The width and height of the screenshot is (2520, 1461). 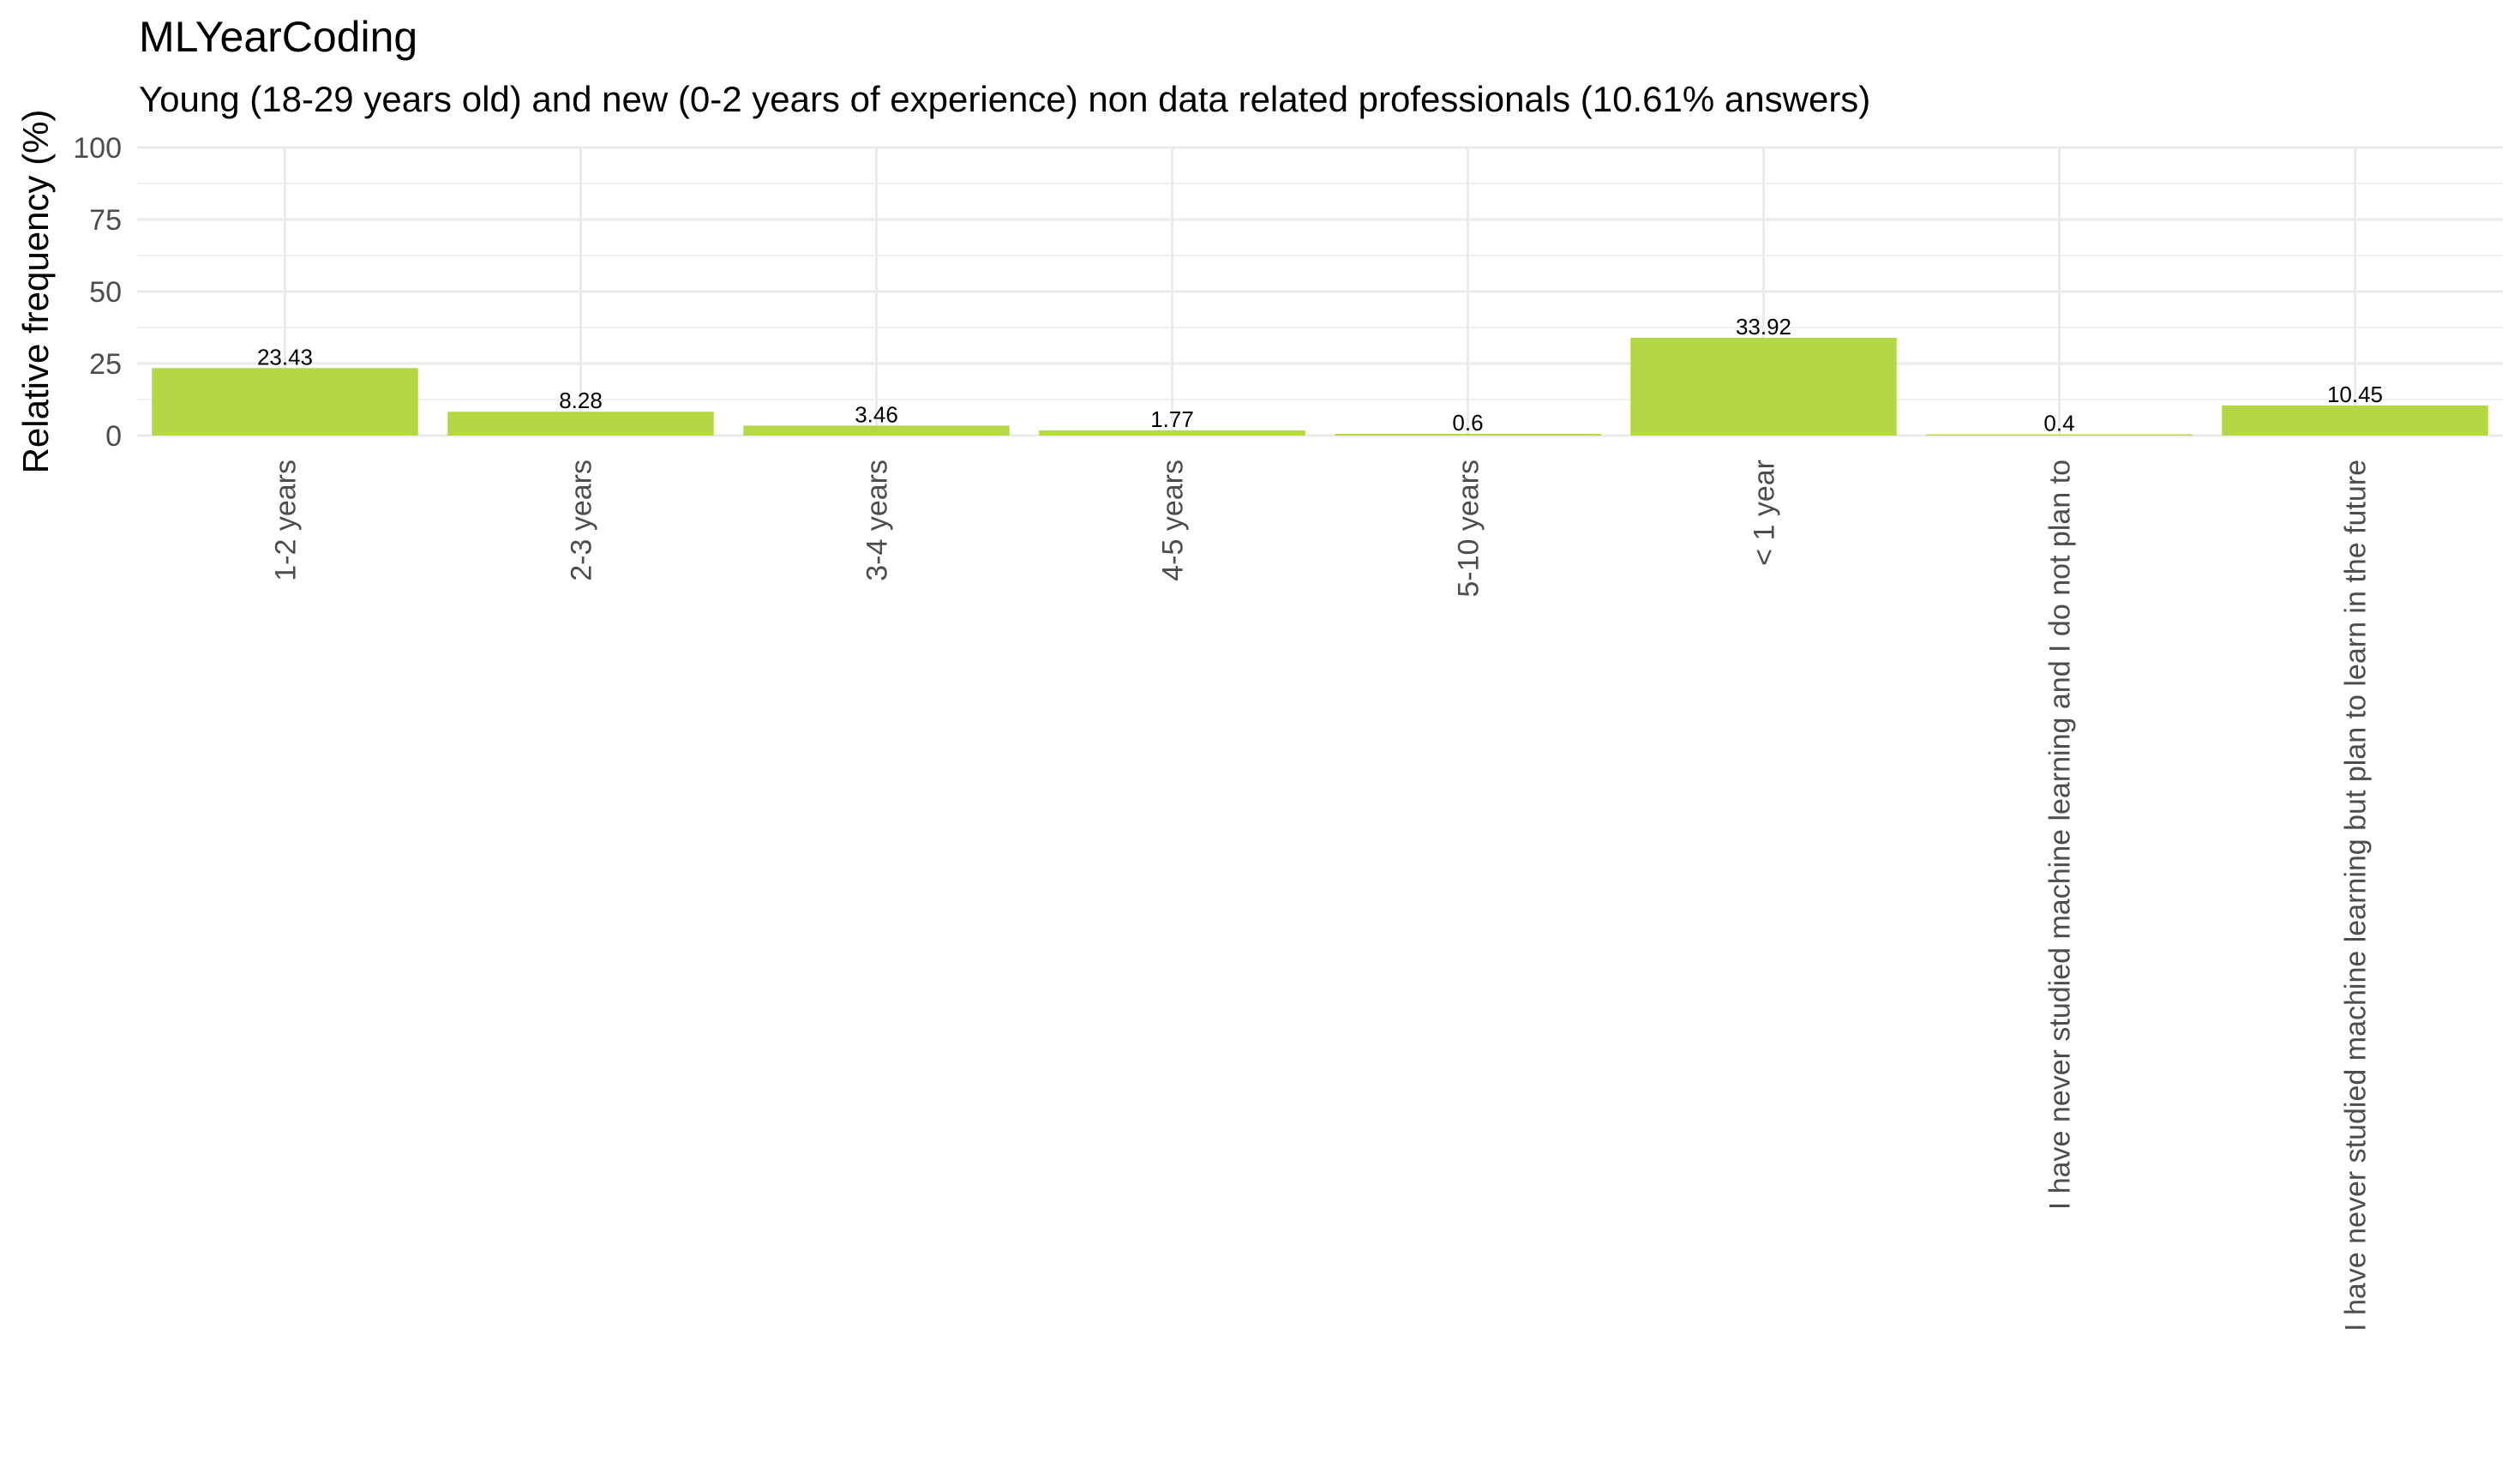 What do you see at coordinates (877, 520) in the screenshot?
I see `x-tick-label: 3-4 years` at bounding box center [877, 520].